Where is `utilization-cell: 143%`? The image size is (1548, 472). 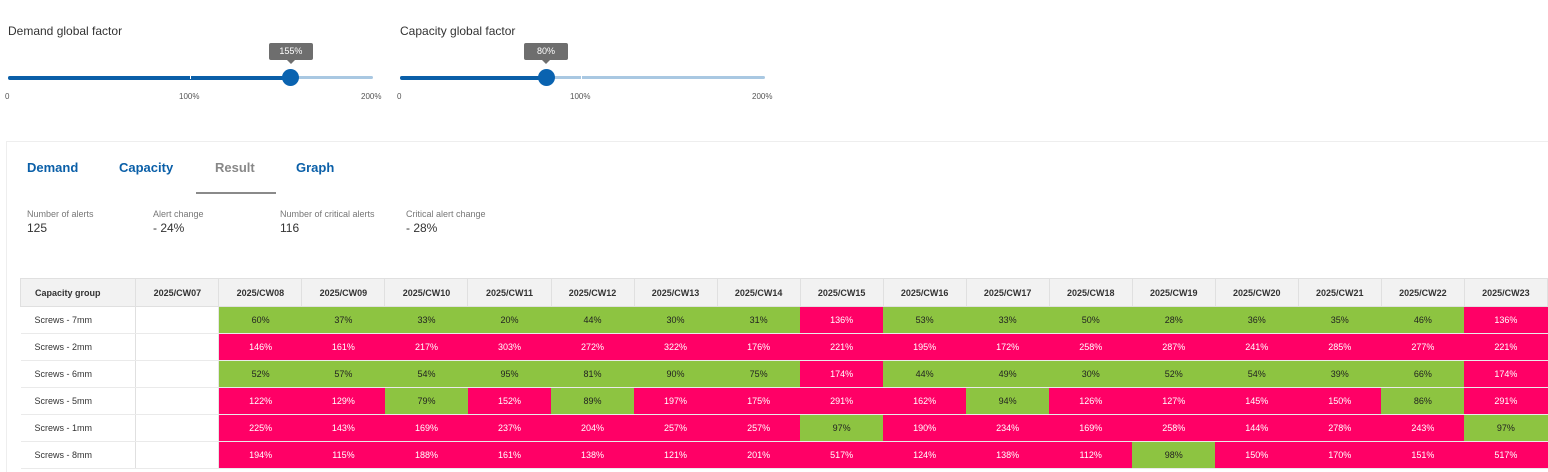
utilization-cell: 143% is located at coordinates (343, 428).